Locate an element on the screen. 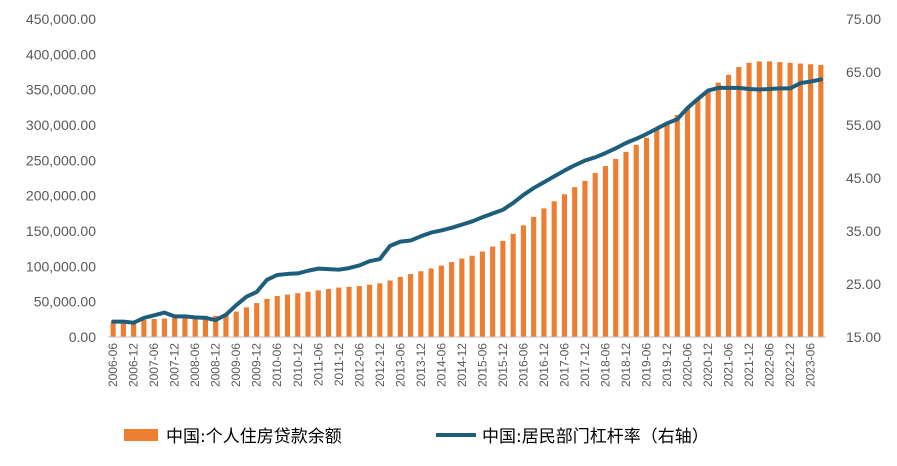 This screenshot has height=466, width=897. x-tick-label: 2019-06 is located at coordinates (647, 365).